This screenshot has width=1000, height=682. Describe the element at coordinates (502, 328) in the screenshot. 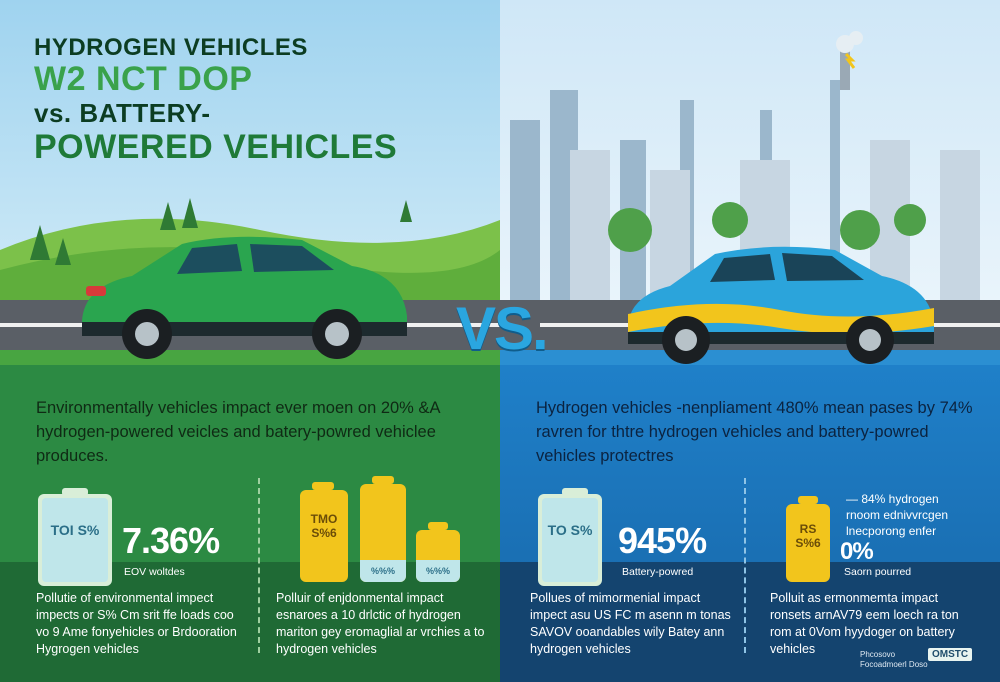

I see `vs-label: VS.` at that location.